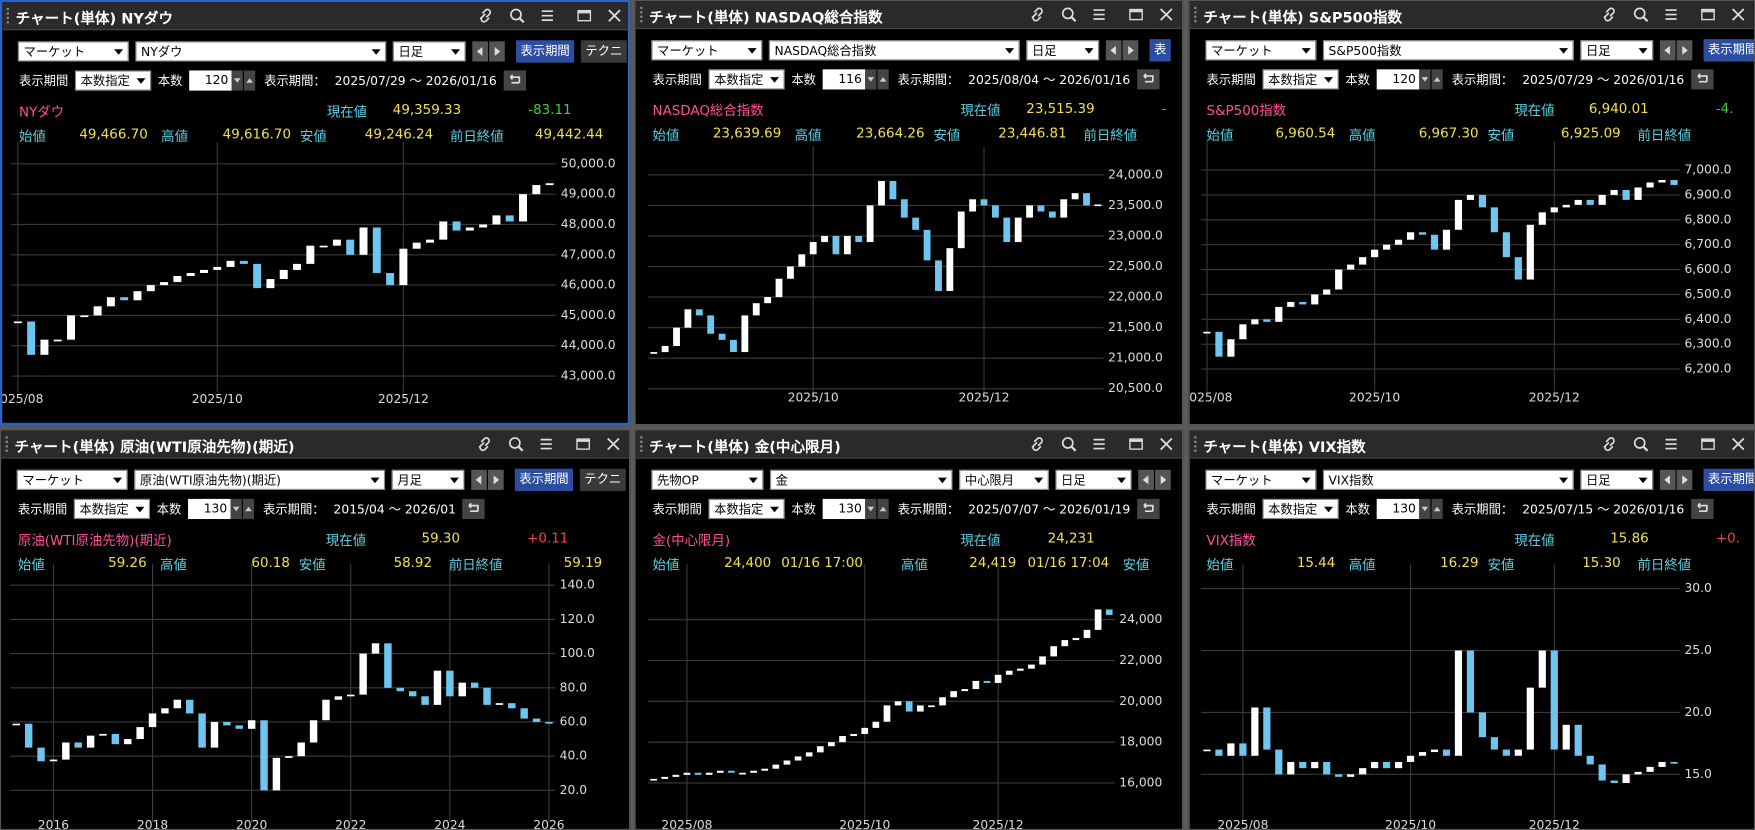 This screenshot has height=830, width=1755. What do you see at coordinates (916, 223) in the screenshot?
I see `candle` at bounding box center [916, 223].